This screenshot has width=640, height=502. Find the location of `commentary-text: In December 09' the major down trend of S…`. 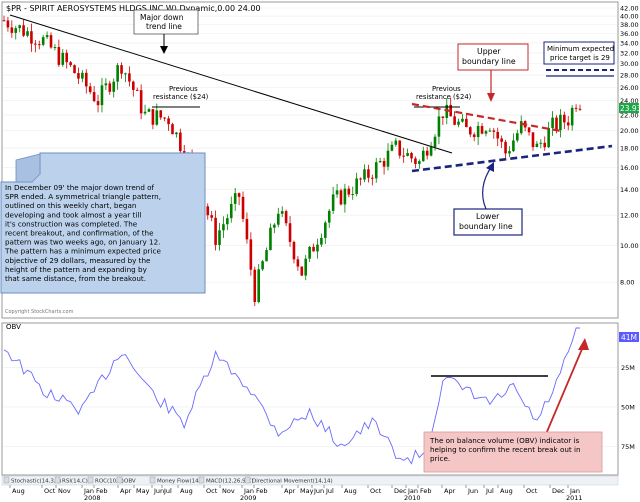

commentary-text: In December 09' the major down trend of S… is located at coordinates (82, 233).